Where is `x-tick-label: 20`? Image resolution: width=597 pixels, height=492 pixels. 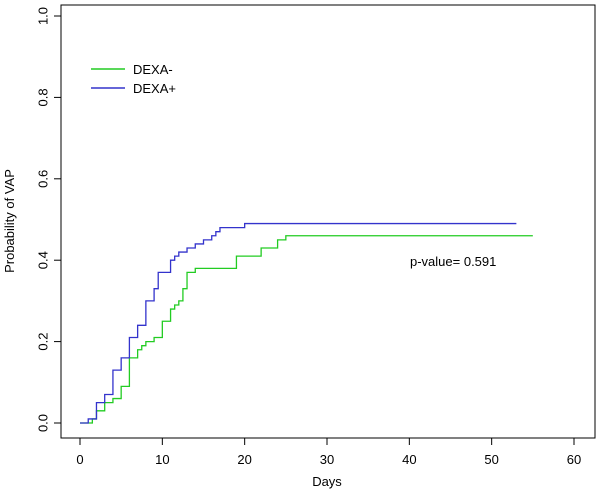
x-tick-label: 20 is located at coordinates (244, 459).